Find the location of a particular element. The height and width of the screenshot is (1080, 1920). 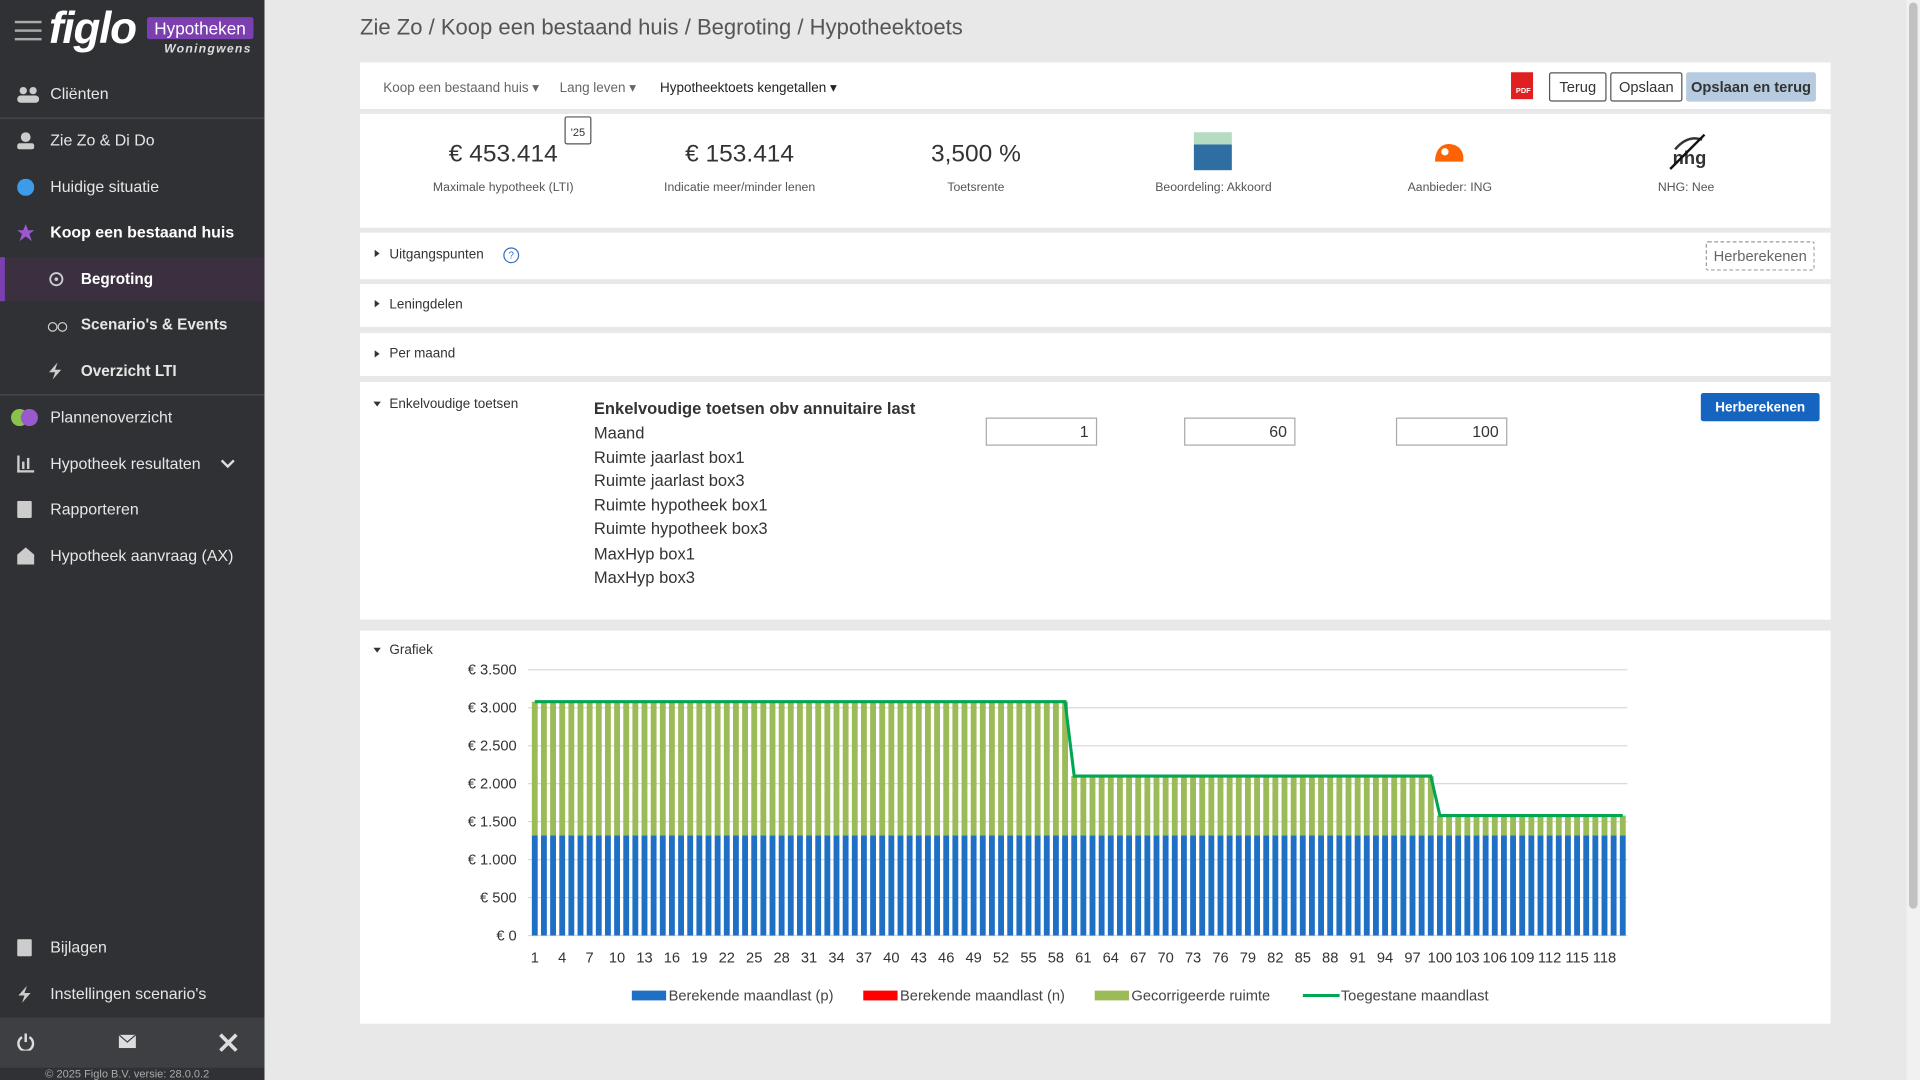

input: 100 is located at coordinates (1451, 431).